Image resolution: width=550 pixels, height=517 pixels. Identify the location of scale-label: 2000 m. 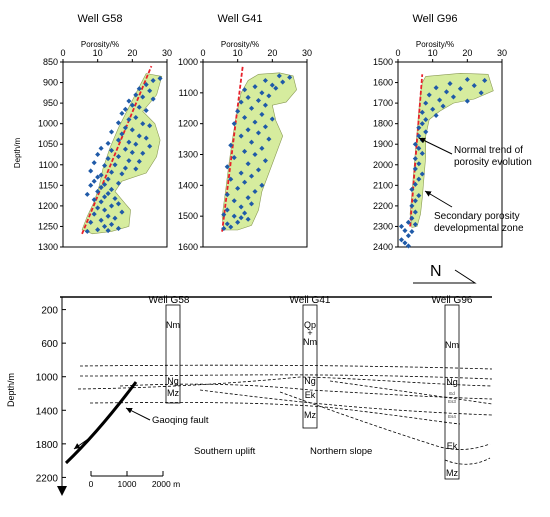
(166, 484).